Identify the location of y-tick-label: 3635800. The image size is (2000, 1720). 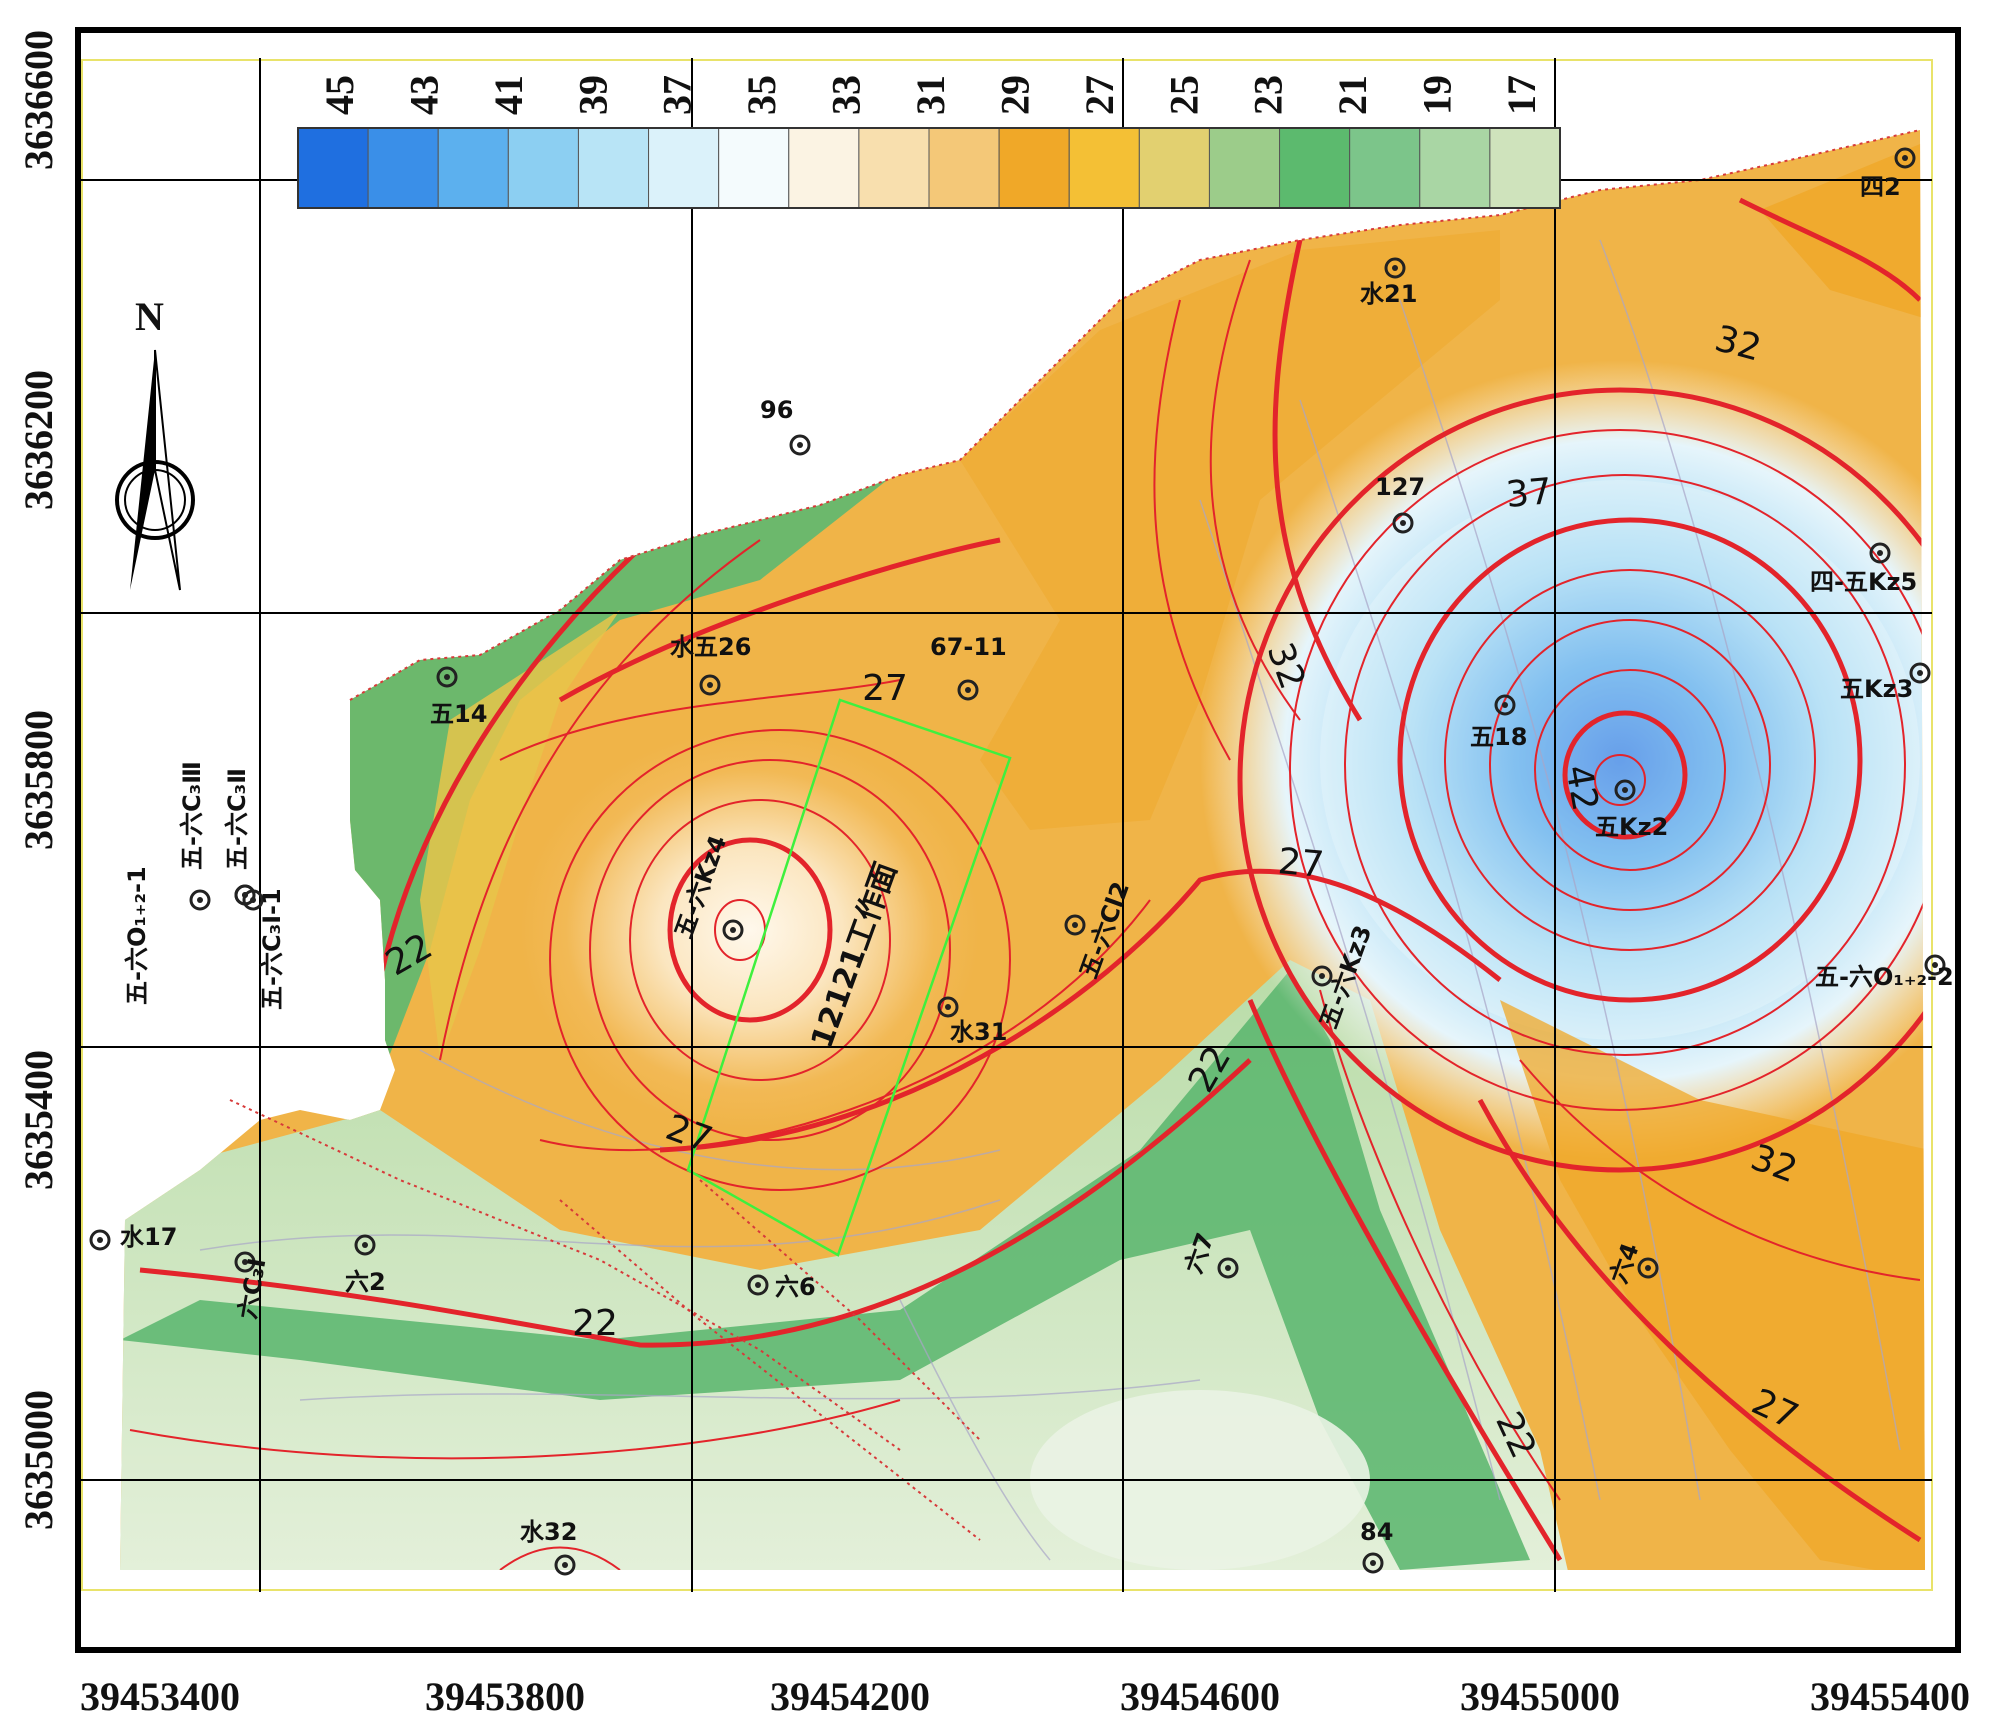
(38, 780).